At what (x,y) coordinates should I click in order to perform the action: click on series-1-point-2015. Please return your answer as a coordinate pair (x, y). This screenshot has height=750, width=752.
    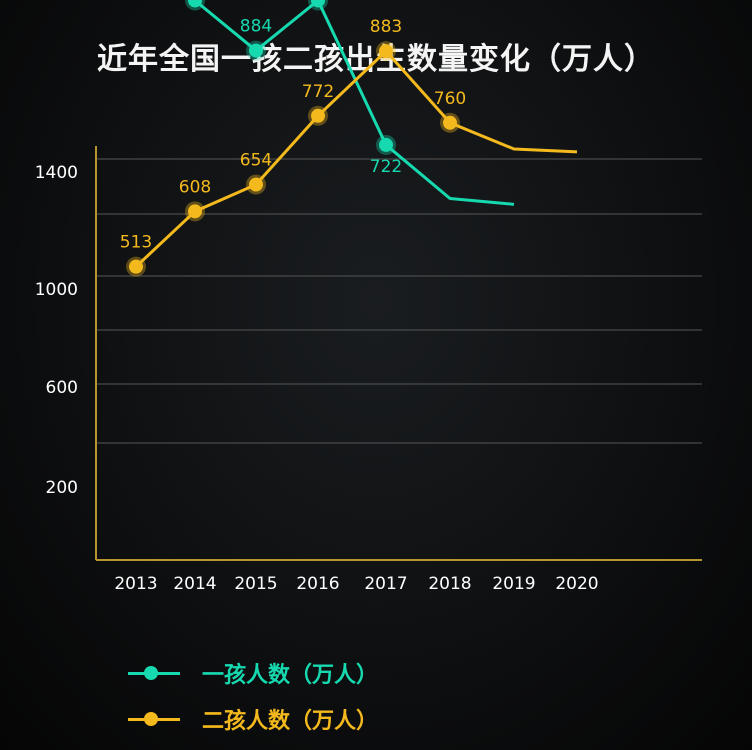
    Looking at the image, I should click on (256, 50).